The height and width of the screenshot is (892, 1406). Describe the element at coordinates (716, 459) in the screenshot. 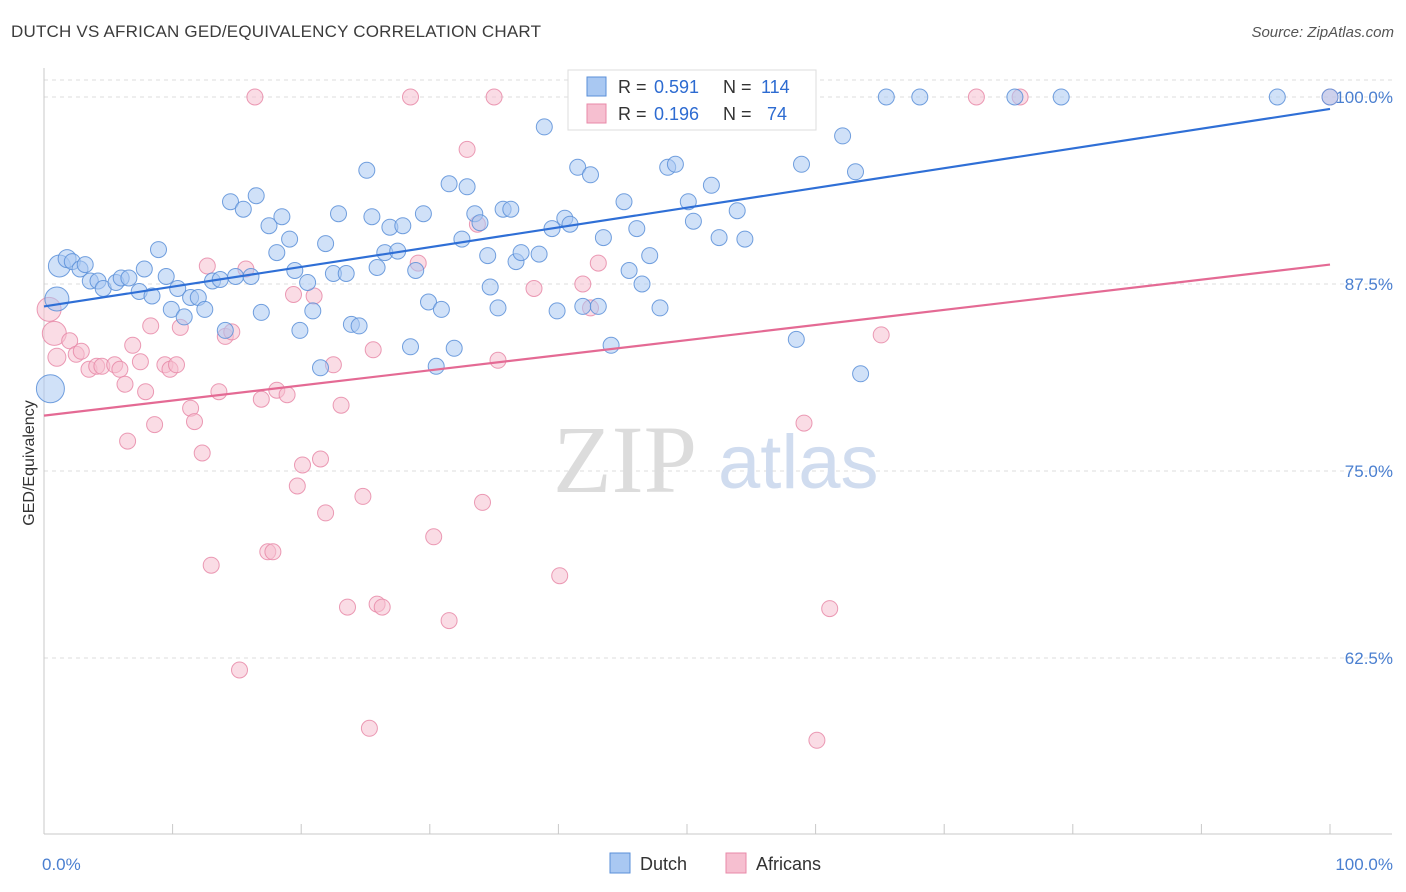

I see `watermark: ZIP atlas` at that location.